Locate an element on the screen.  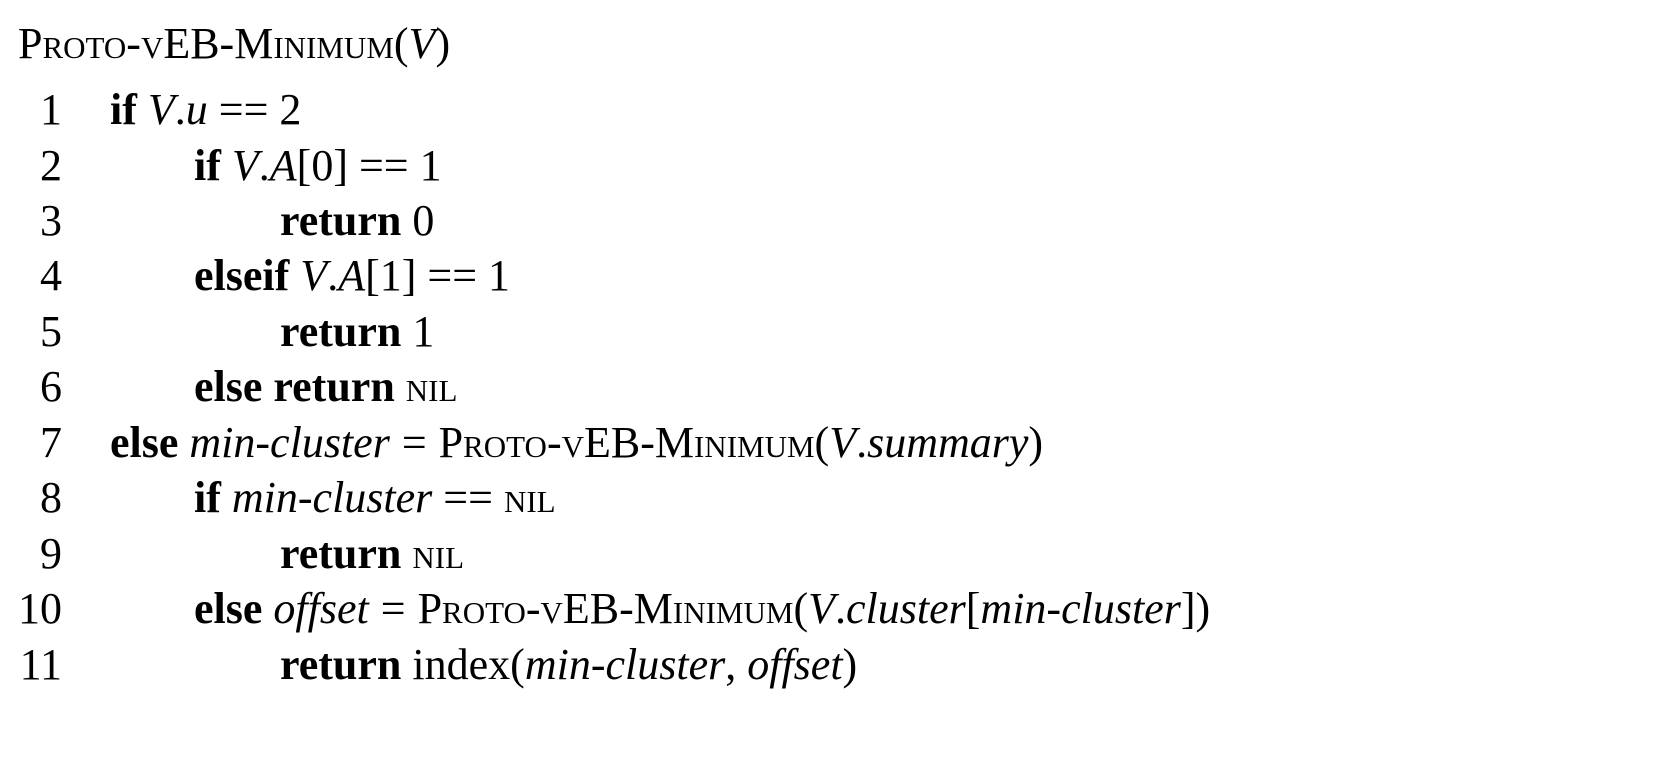
line-code: return nil is located at coordinates (372, 554).